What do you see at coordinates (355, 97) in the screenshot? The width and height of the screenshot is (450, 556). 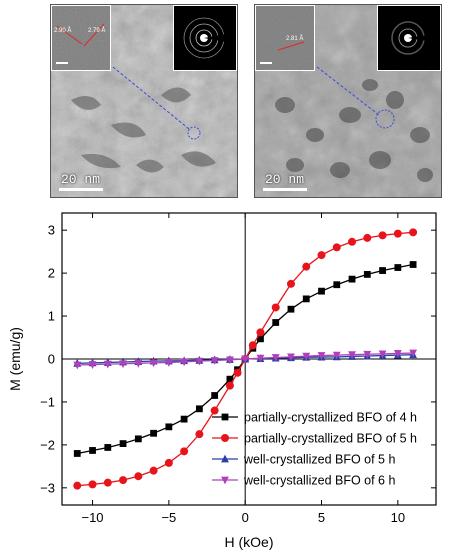 I see `callout-right` at bounding box center [355, 97].